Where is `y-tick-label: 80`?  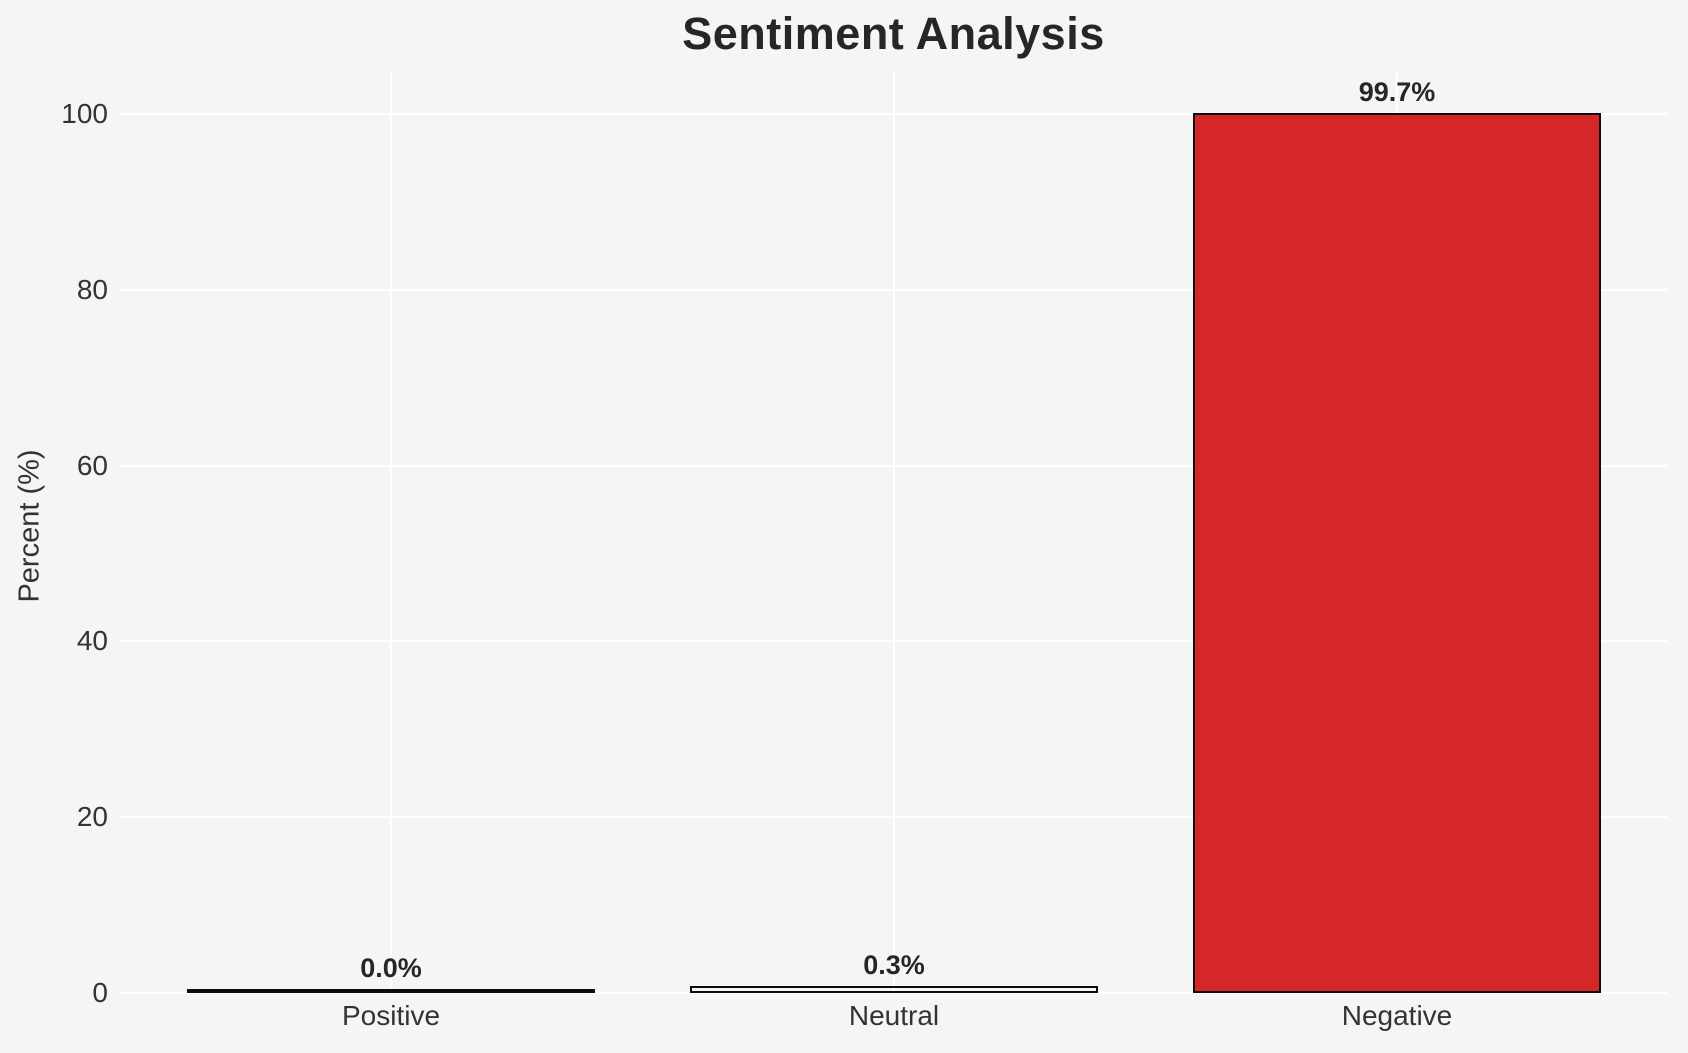
y-tick-label: 80 is located at coordinates (92, 289).